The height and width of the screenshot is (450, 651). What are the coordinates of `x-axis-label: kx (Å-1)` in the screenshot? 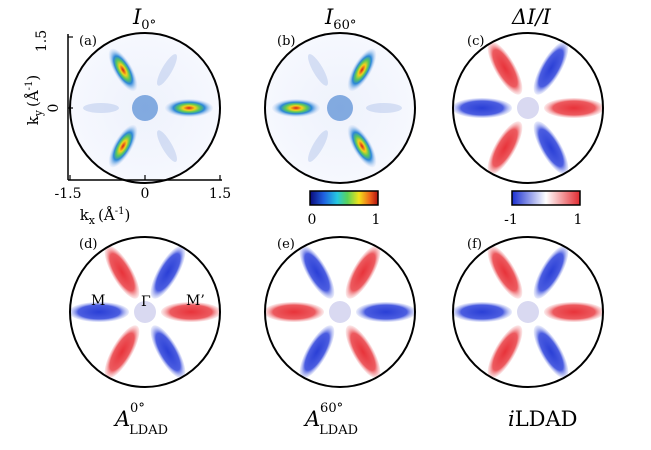 It's located at (105, 216).